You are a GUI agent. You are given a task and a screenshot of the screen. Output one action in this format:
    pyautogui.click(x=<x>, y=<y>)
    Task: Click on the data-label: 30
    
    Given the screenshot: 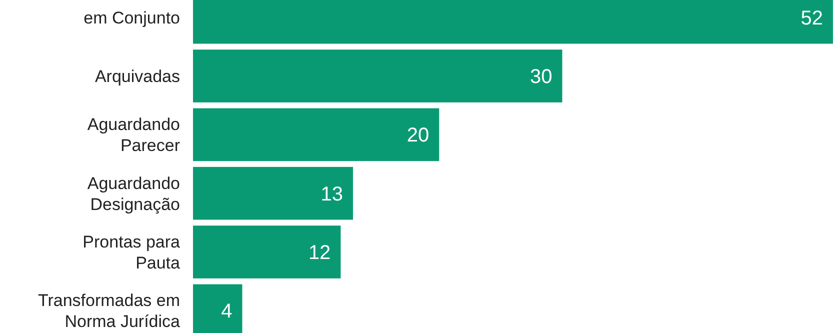 What is the action you would take?
    pyautogui.click(x=541, y=77)
    